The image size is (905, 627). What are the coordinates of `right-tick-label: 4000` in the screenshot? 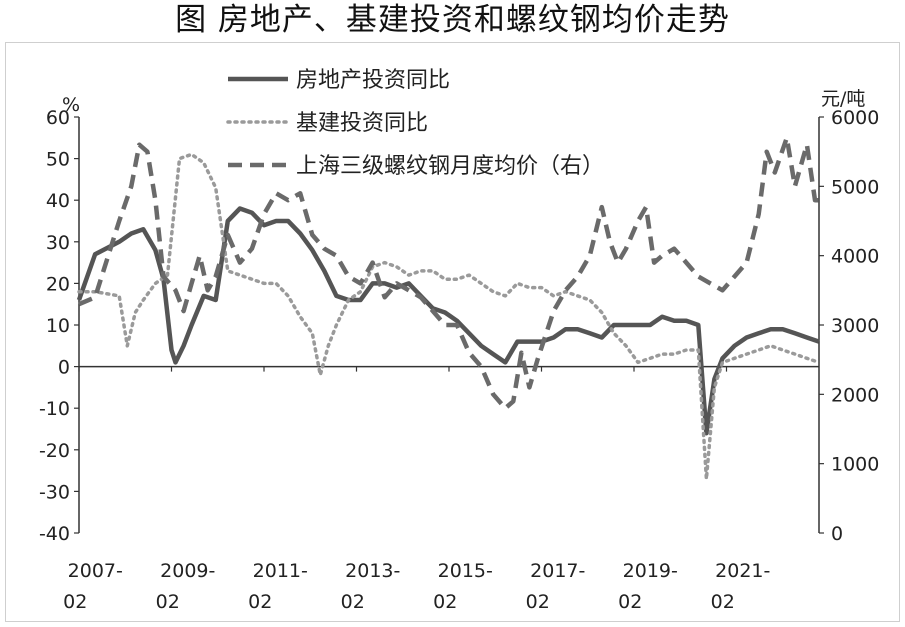 It's located at (855, 257).